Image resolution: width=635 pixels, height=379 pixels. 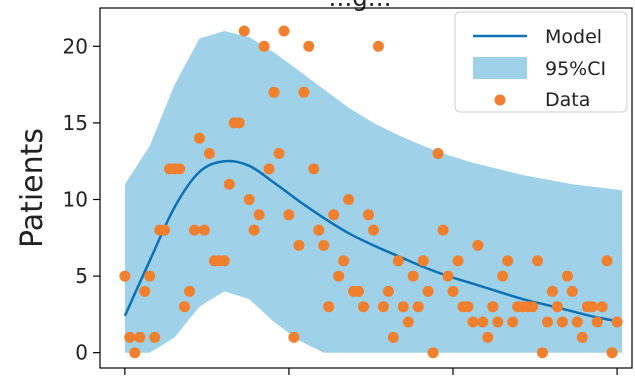 What do you see at coordinates (32, 188) in the screenshot?
I see `y-axis-label: Patients` at bounding box center [32, 188].